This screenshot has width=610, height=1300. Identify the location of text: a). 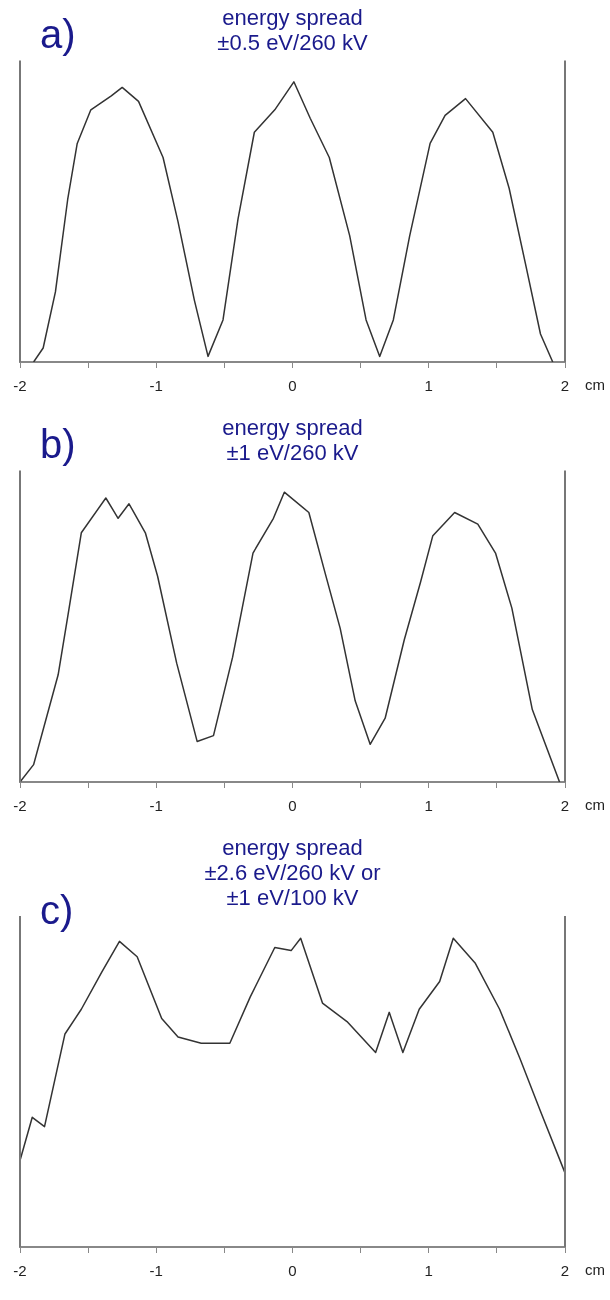
(58, 34).